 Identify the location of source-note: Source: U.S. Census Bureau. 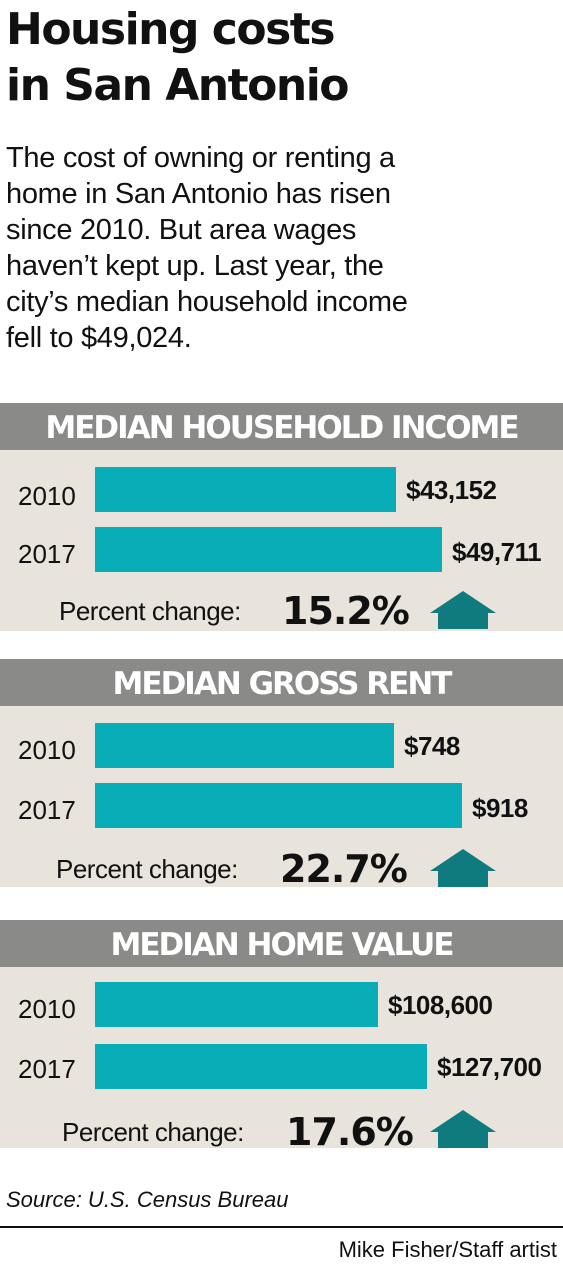
(147, 1199).